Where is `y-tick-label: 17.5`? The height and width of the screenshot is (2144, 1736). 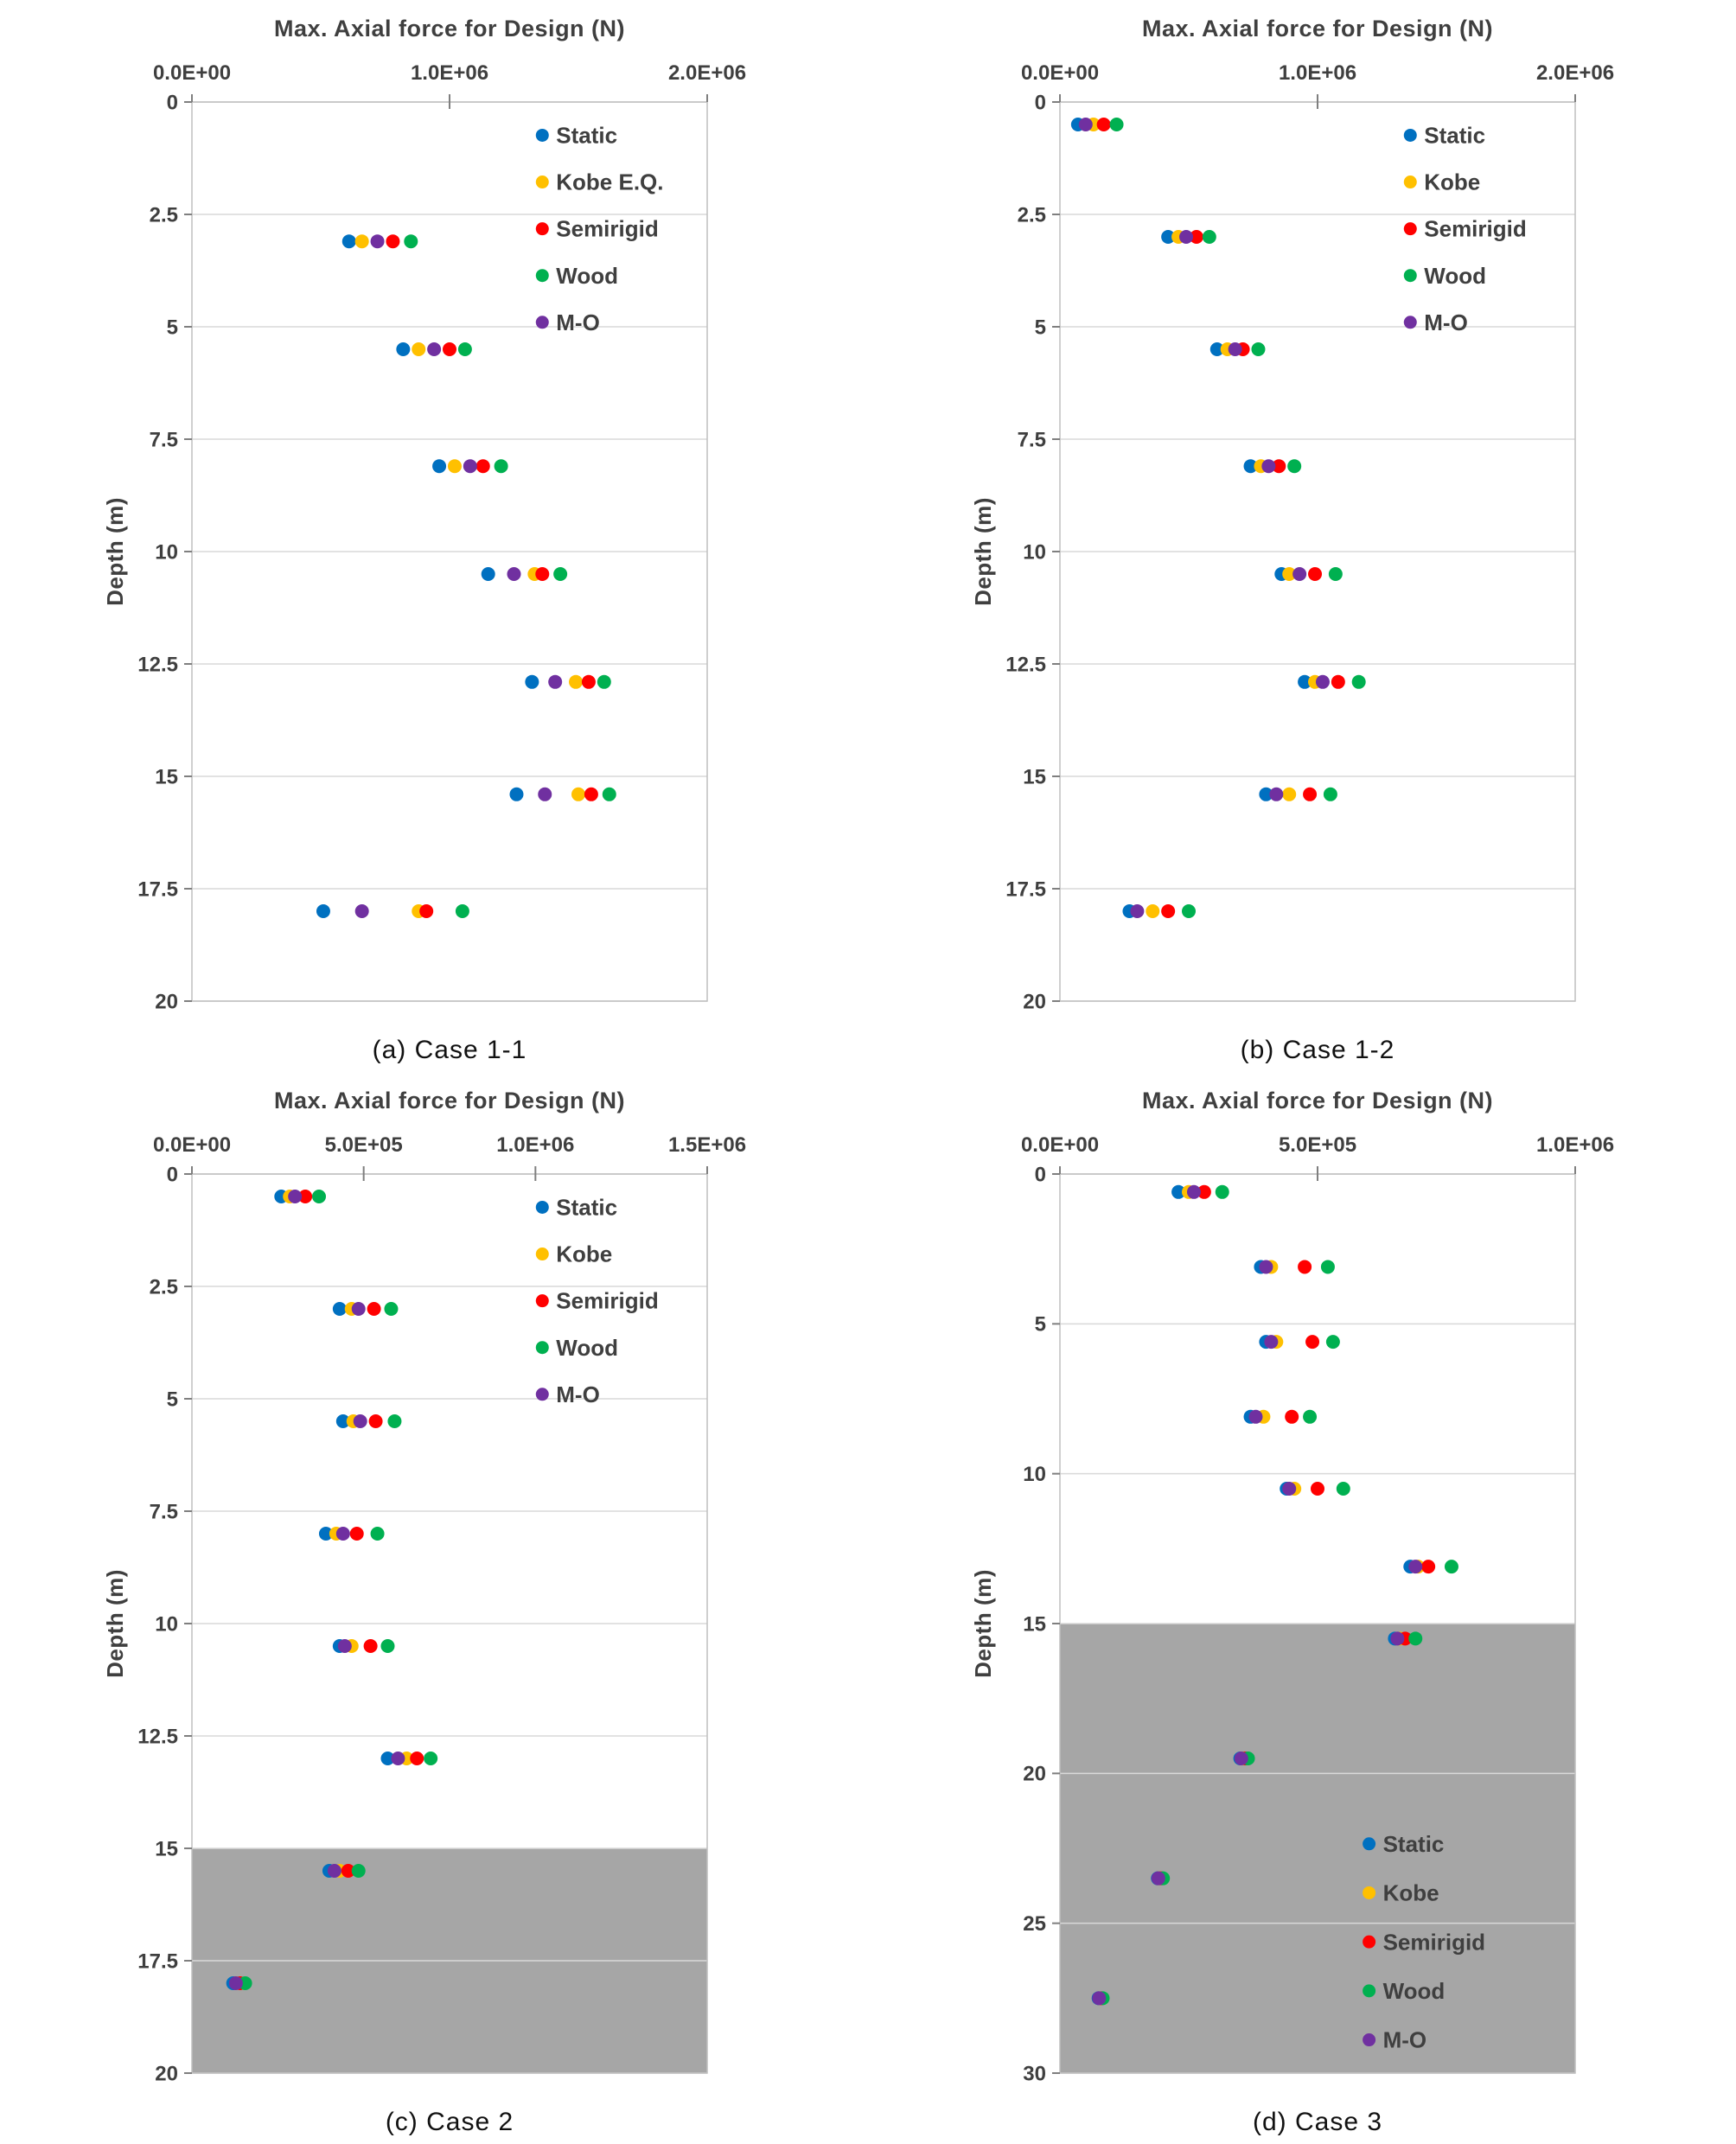 y-tick-label: 17.5 is located at coordinates (157, 889).